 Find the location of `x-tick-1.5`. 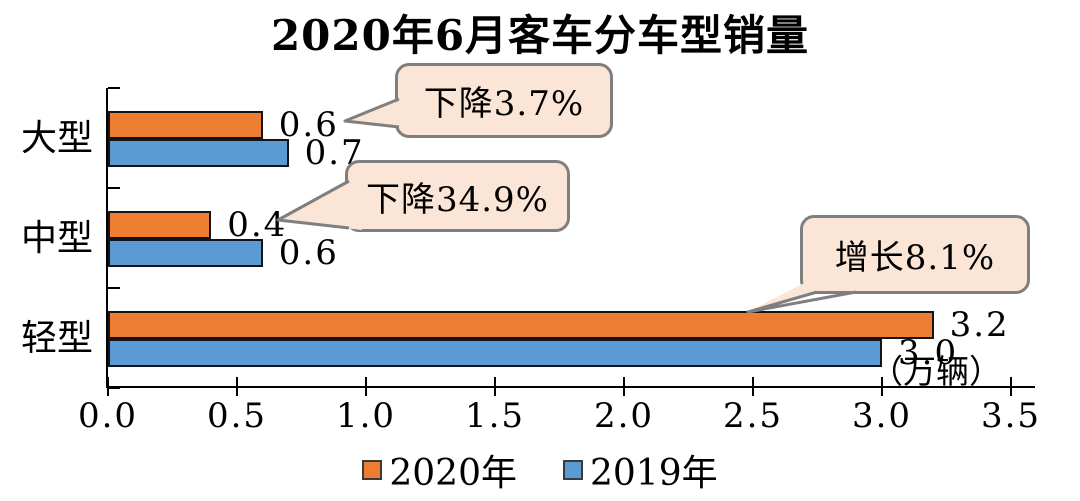

x-tick-1.5 is located at coordinates (495, 386).